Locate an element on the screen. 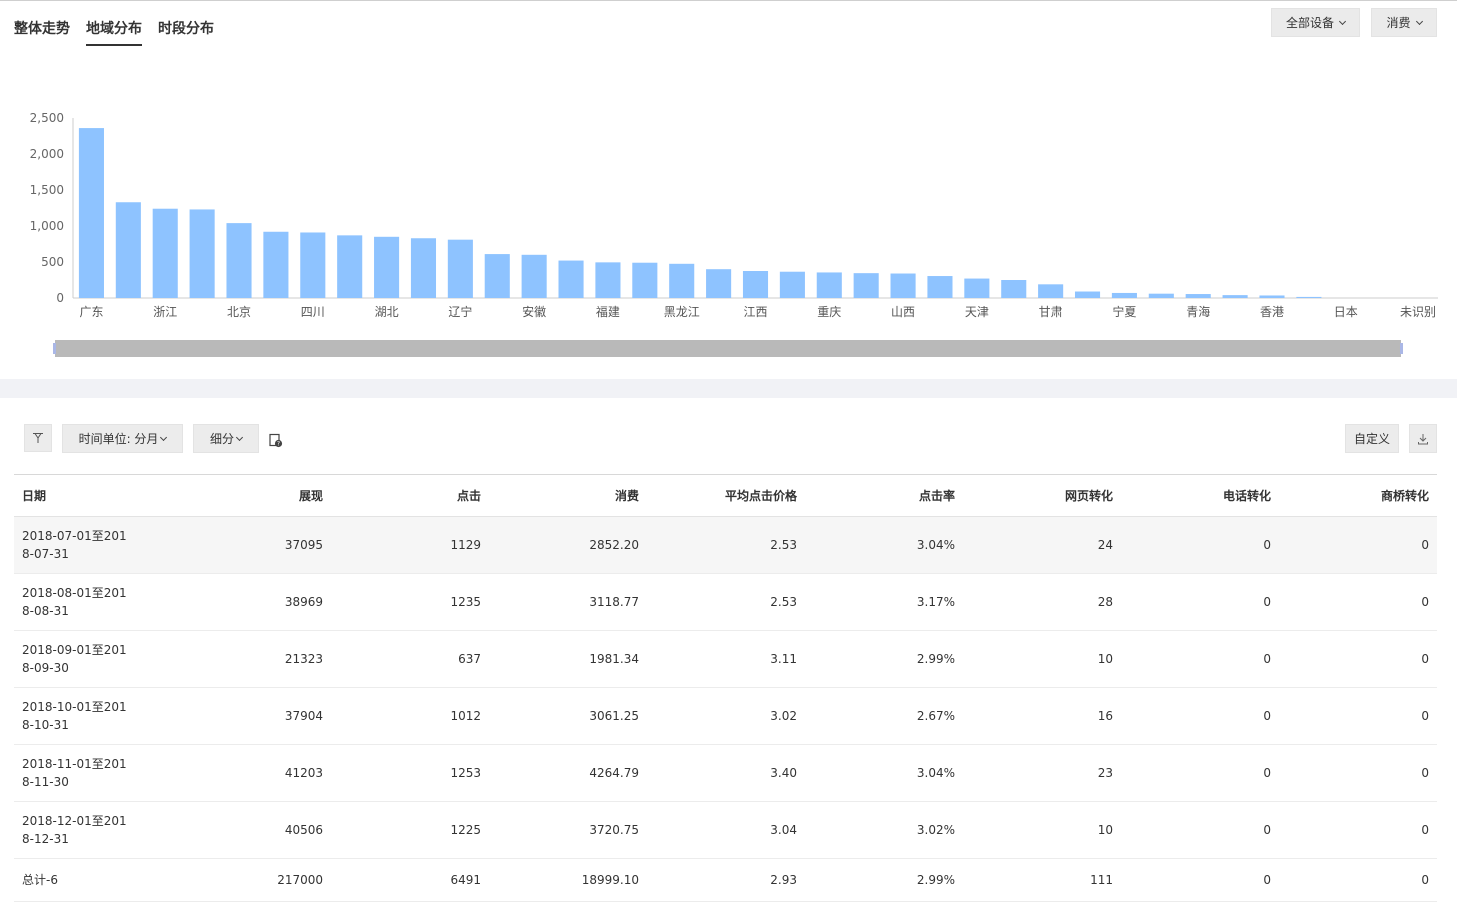  table-cell: 1253 is located at coordinates (465, 773).